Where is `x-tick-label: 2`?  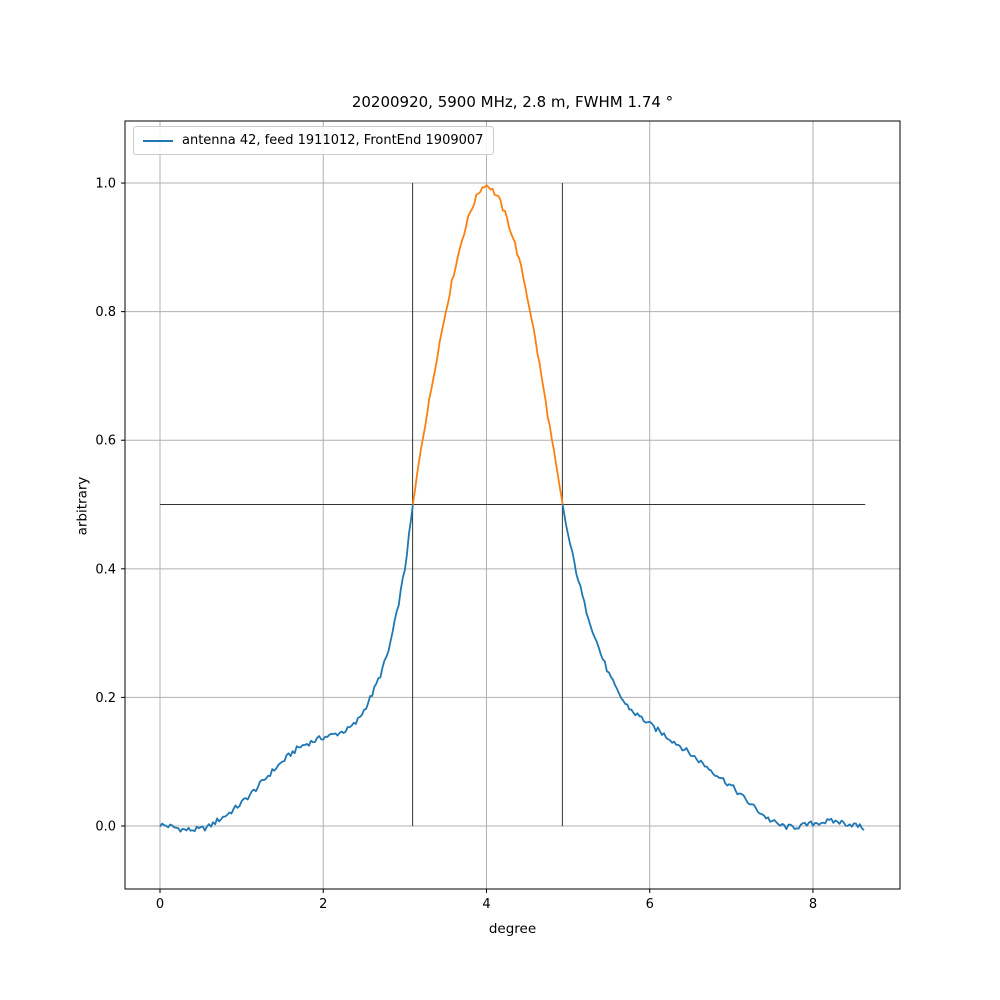
x-tick-label: 2 is located at coordinates (323, 904).